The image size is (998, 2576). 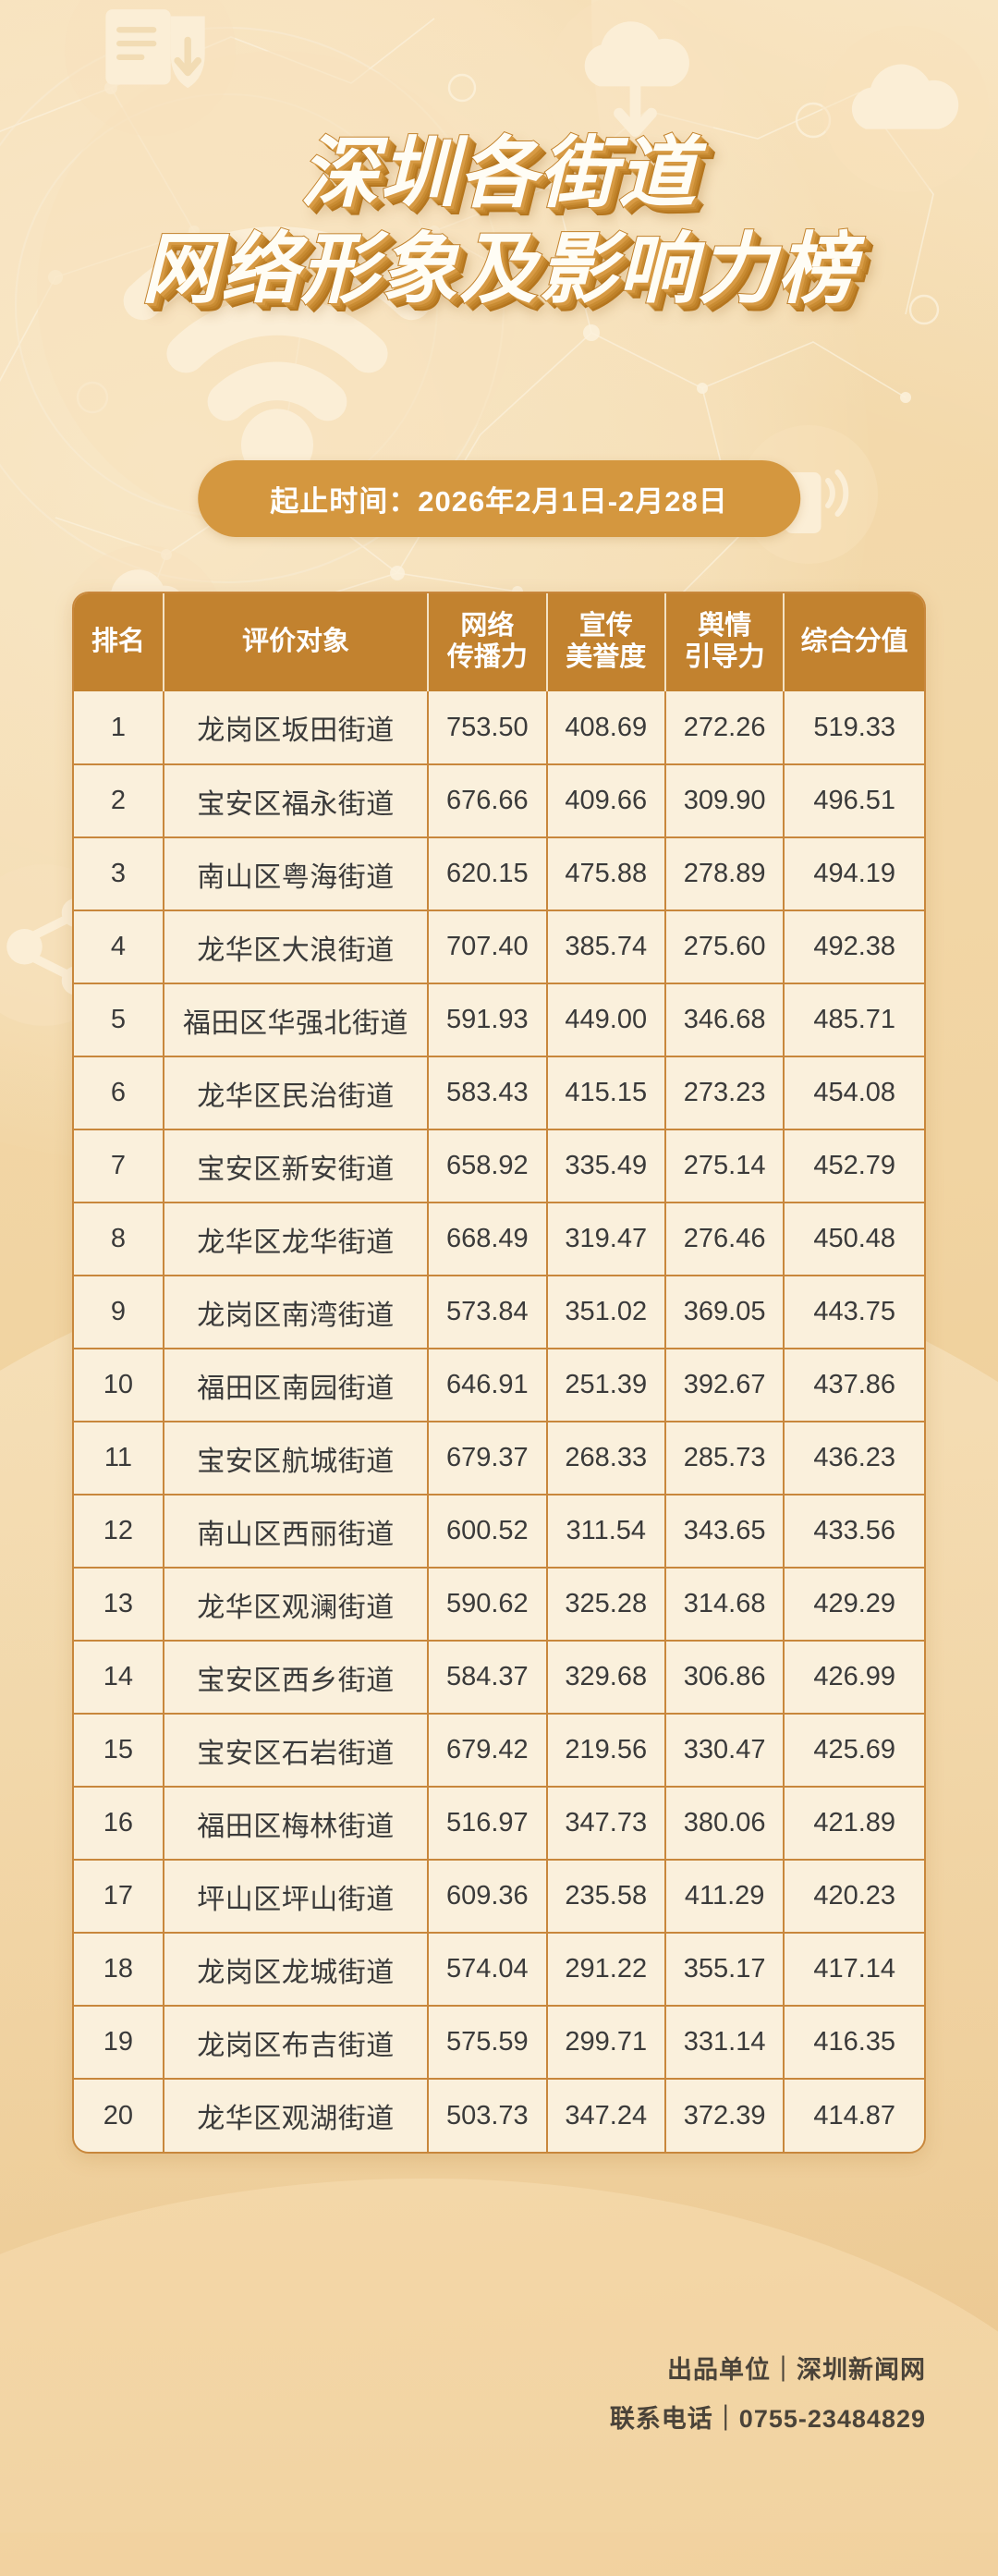 What do you see at coordinates (296, 1166) in the screenshot?
I see `subject-cell: 宝安区新安街道` at bounding box center [296, 1166].